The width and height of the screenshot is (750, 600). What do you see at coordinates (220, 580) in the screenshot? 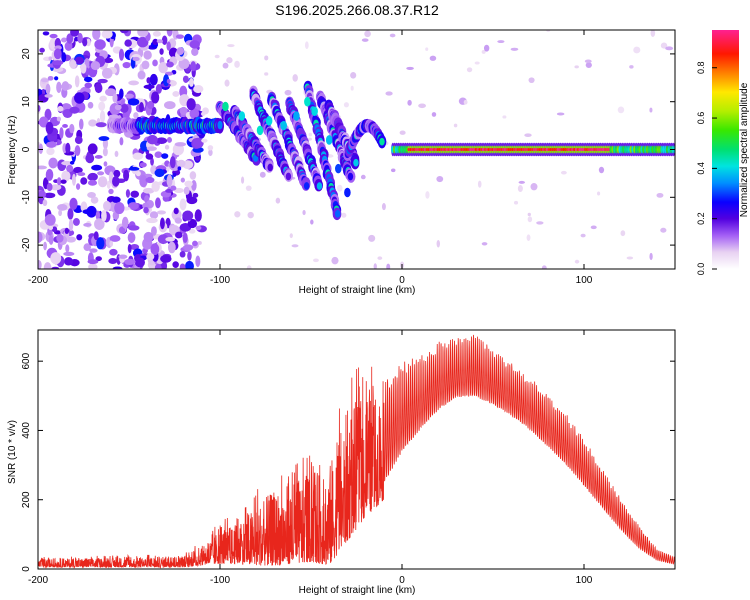
I see `snr-xtick-label: -100` at bounding box center [220, 580].